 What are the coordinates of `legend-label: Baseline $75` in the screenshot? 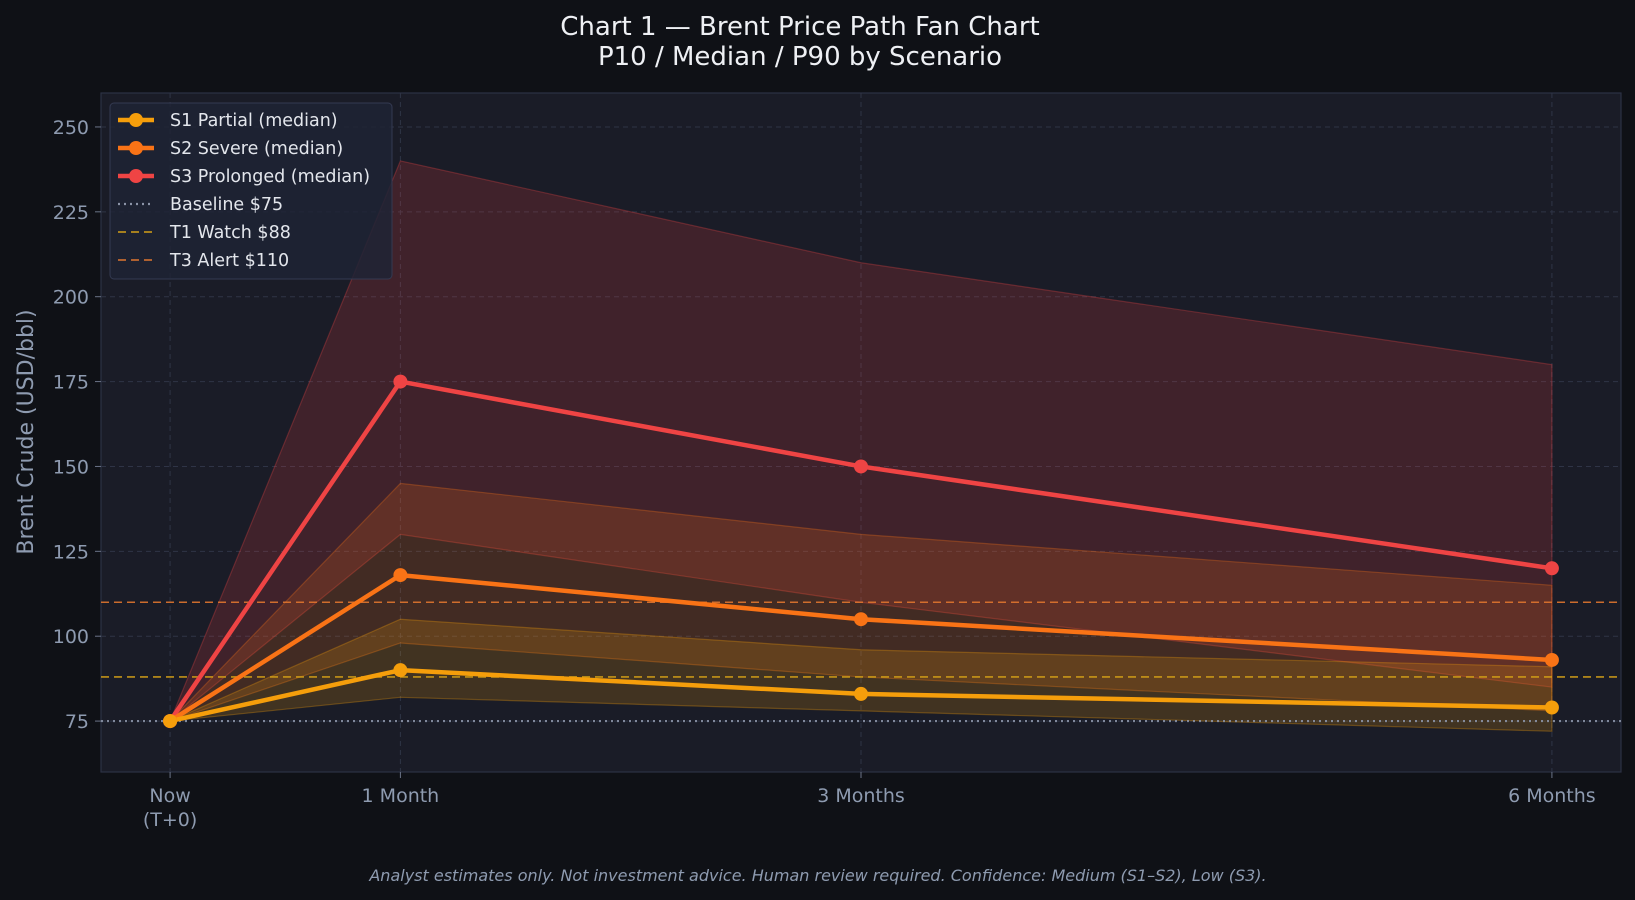 It's located at (226, 205).